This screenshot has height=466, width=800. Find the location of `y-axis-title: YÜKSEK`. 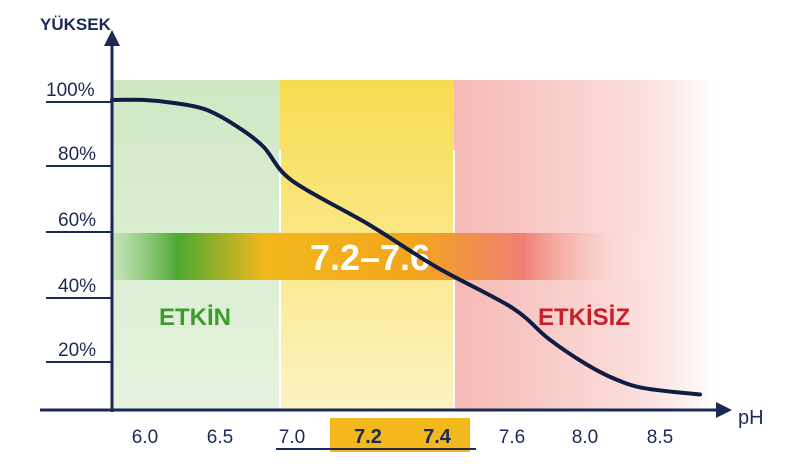

y-axis-title: YÜKSEK is located at coordinates (76, 24).